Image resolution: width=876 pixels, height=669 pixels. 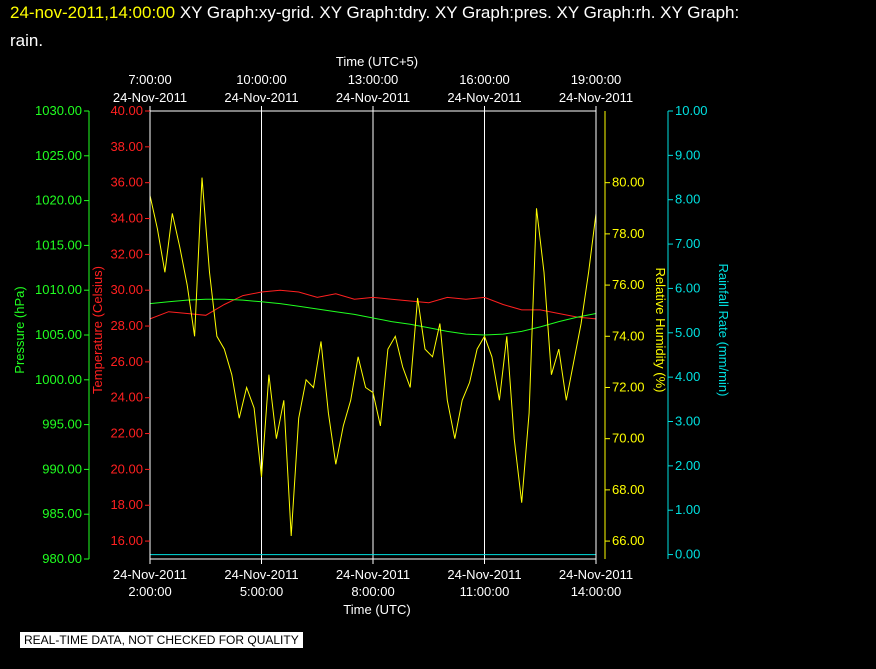 What do you see at coordinates (261, 591) in the screenshot?
I see `x-tick-bottom-time: 5:00:00` at bounding box center [261, 591].